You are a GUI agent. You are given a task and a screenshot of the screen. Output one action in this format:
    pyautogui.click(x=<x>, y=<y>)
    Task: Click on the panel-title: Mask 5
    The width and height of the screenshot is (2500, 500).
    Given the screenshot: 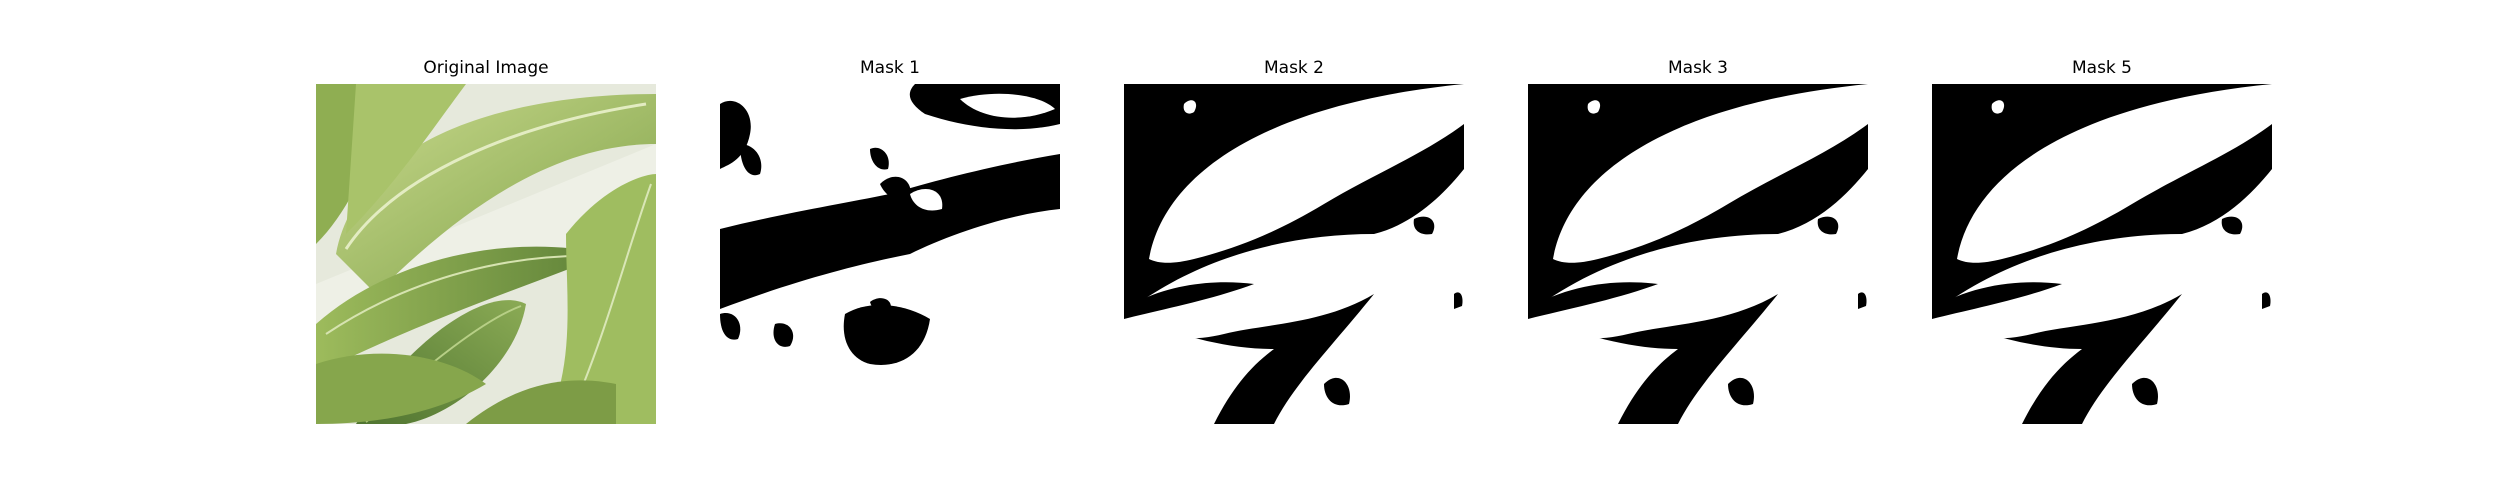 What is the action you would take?
    pyautogui.click(x=2101, y=68)
    